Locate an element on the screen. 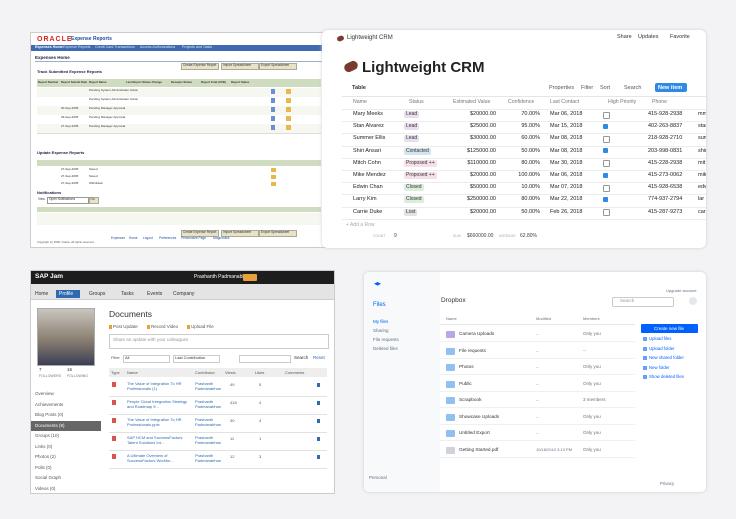 This screenshot has width=736, height=519. menu-item: Videos (0) is located at coordinates (45, 488).